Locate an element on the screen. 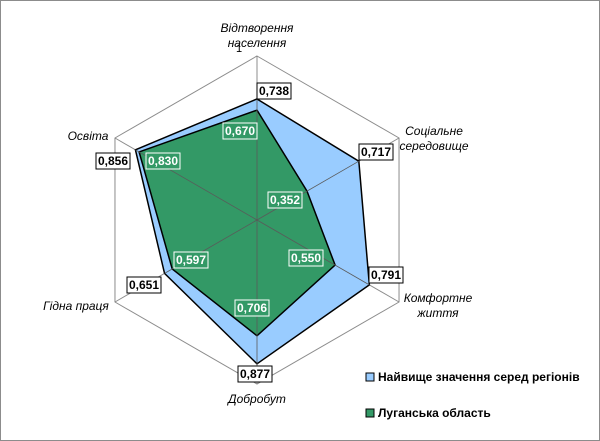  legend-item: Найвище значення серед регіонів is located at coordinates (472, 377).